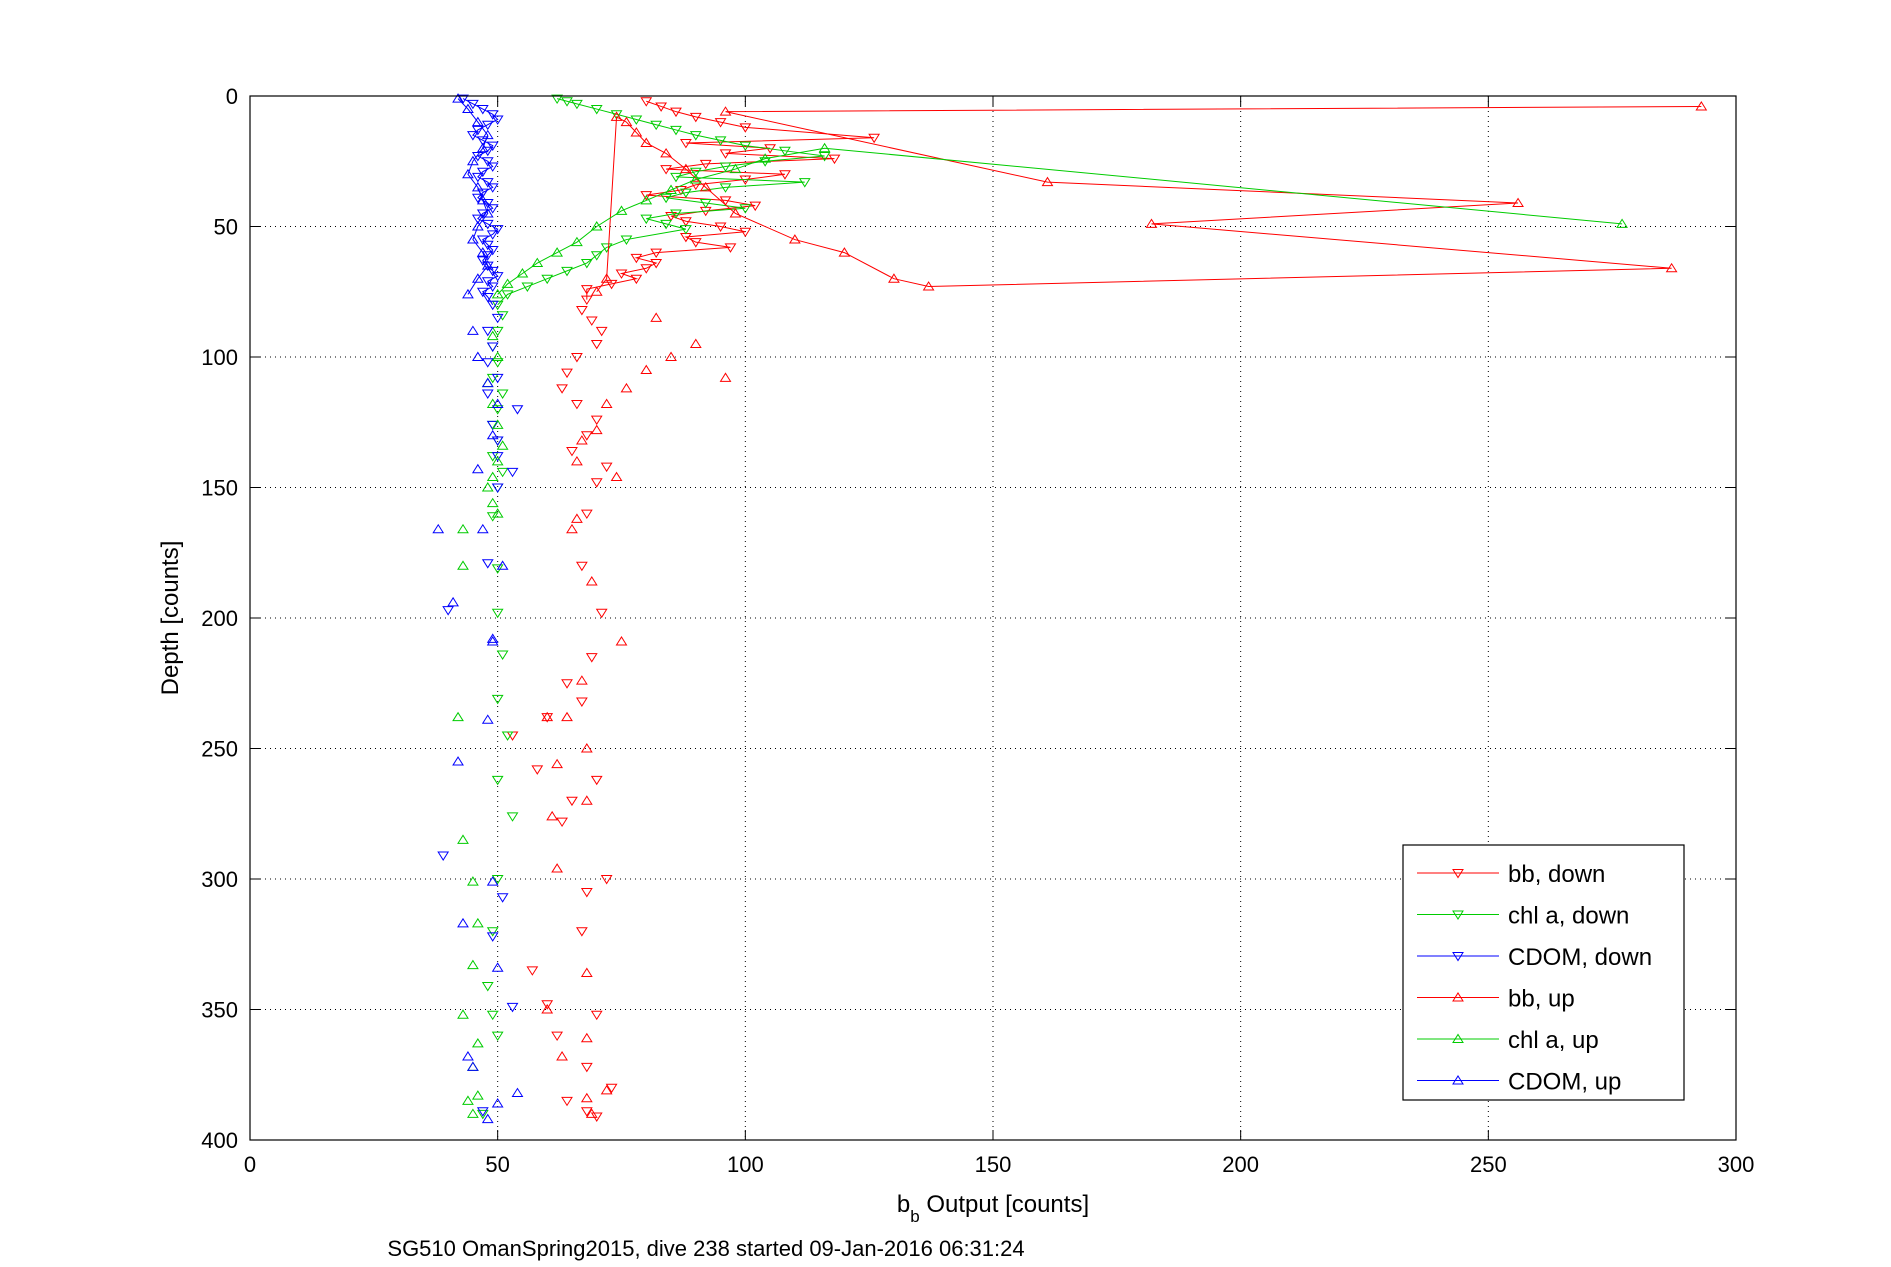  What do you see at coordinates (232, 96) in the screenshot?
I see `y-tick-label: 0` at bounding box center [232, 96].